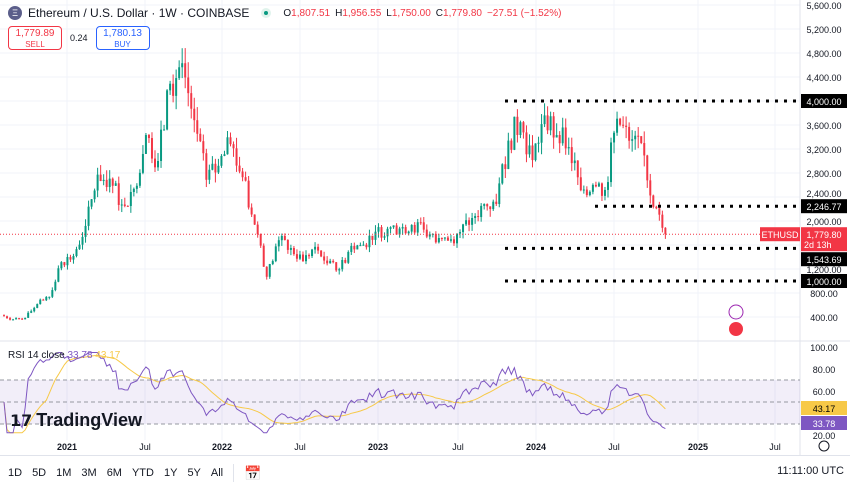 This screenshot has height=495, width=850. What do you see at coordinates (824, 318) in the screenshot?
I see `price-tick: 400.00` at bounding box center [824, 318].